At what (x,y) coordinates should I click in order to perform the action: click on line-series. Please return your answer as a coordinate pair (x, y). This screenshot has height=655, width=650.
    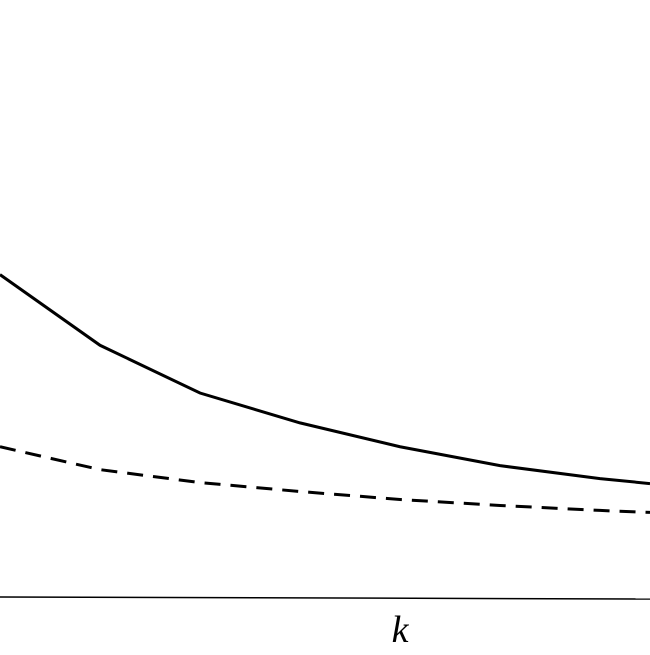
    Looking at the image, I should click on (325, 479).